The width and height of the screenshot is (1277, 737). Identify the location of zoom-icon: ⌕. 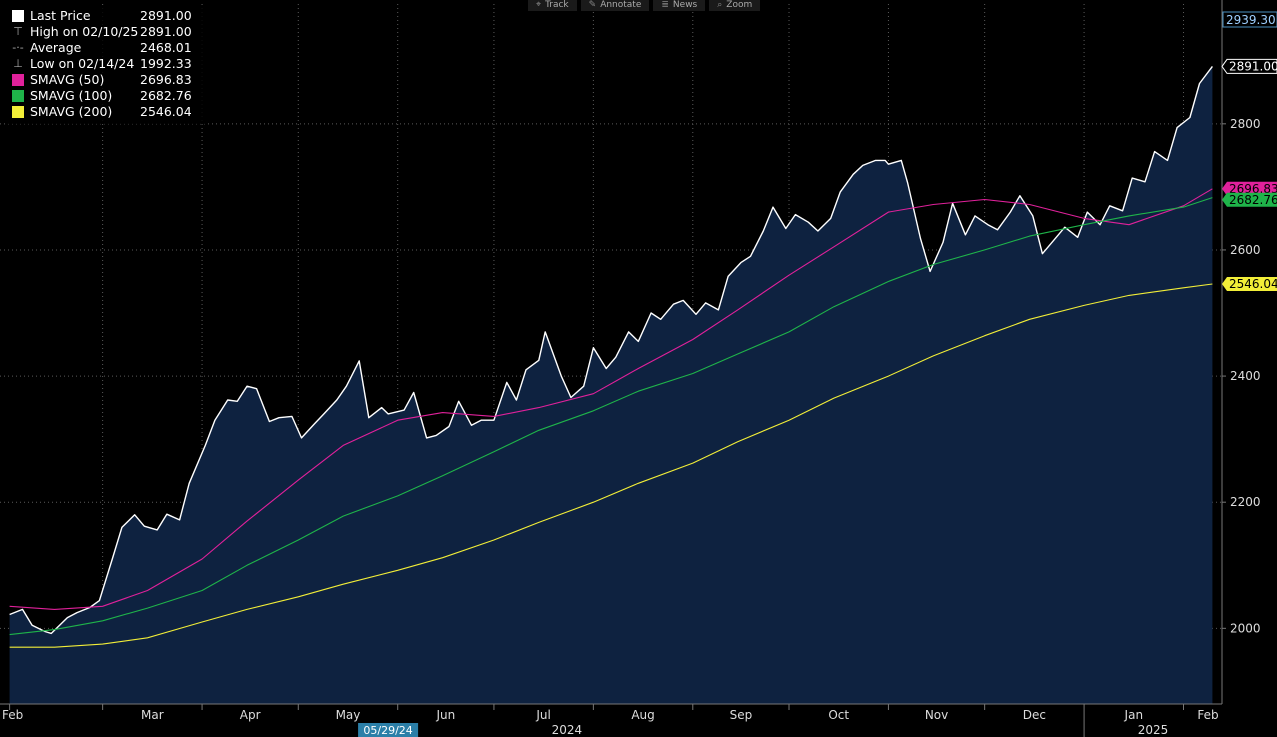
(720, 5).